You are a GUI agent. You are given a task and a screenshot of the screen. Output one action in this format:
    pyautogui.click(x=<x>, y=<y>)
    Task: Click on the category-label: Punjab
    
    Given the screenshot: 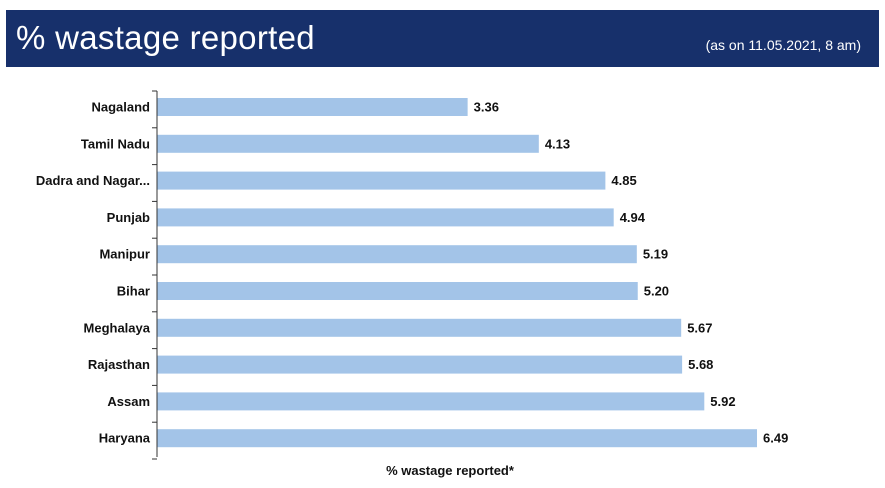 What is the action you would take?
    pyautogui.click(x=128, y=217)
    